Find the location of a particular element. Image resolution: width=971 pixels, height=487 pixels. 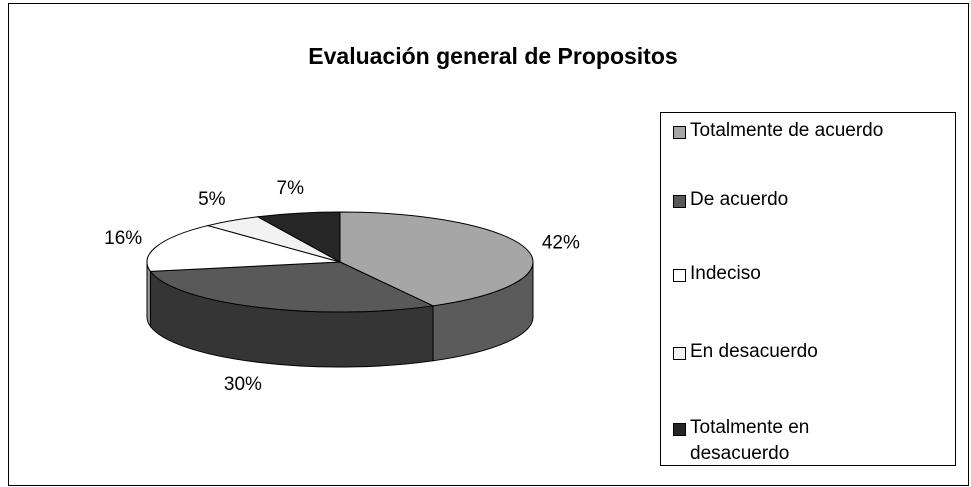

data-label: 30% is located at coordinates (243, 384).